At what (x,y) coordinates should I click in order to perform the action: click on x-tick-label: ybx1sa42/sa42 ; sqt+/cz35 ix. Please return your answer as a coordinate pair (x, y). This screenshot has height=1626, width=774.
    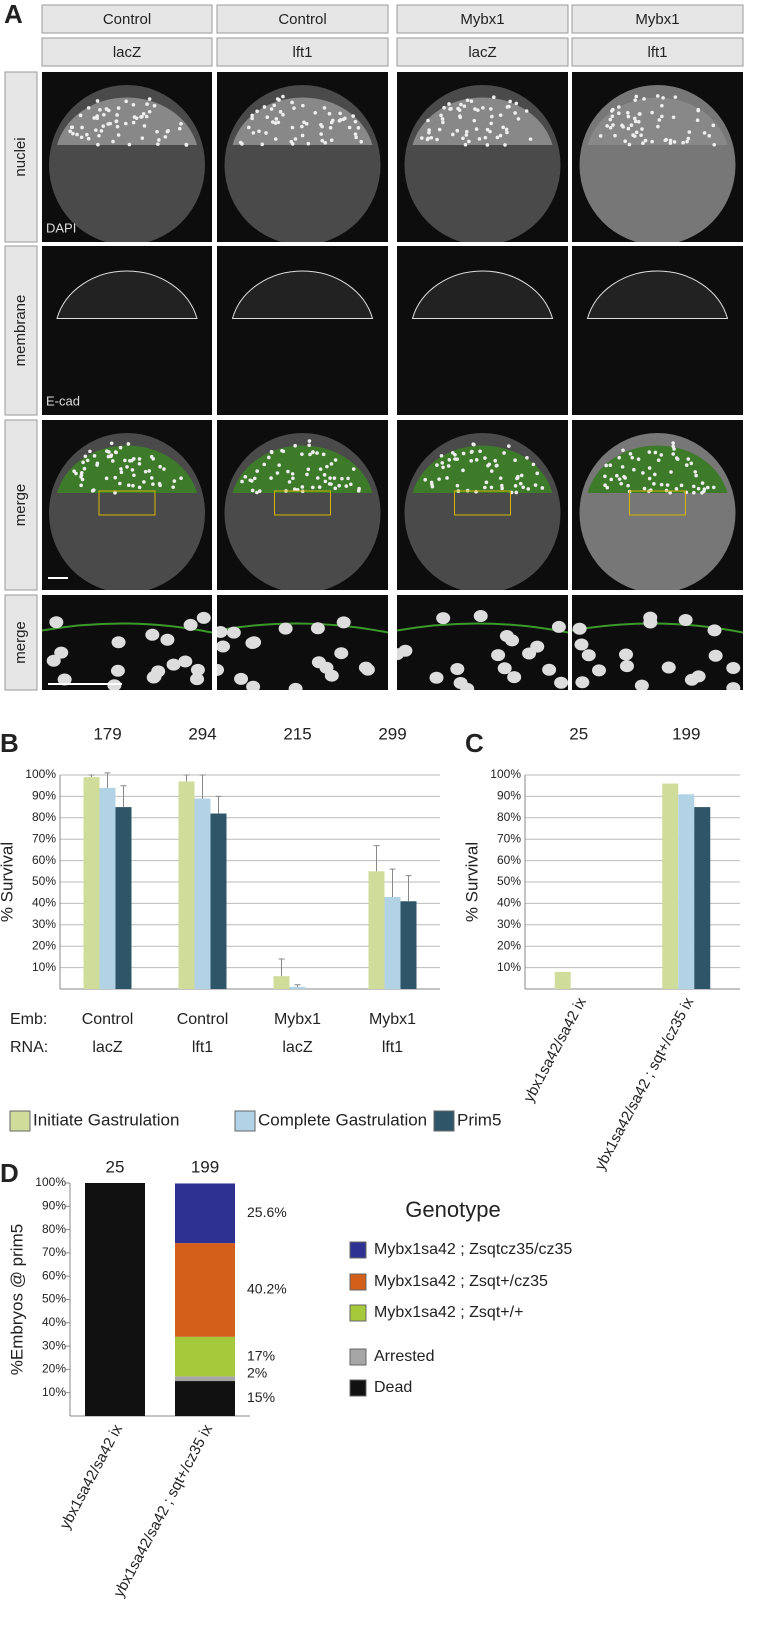
    Looking at the image, I should click on (163, 1510).